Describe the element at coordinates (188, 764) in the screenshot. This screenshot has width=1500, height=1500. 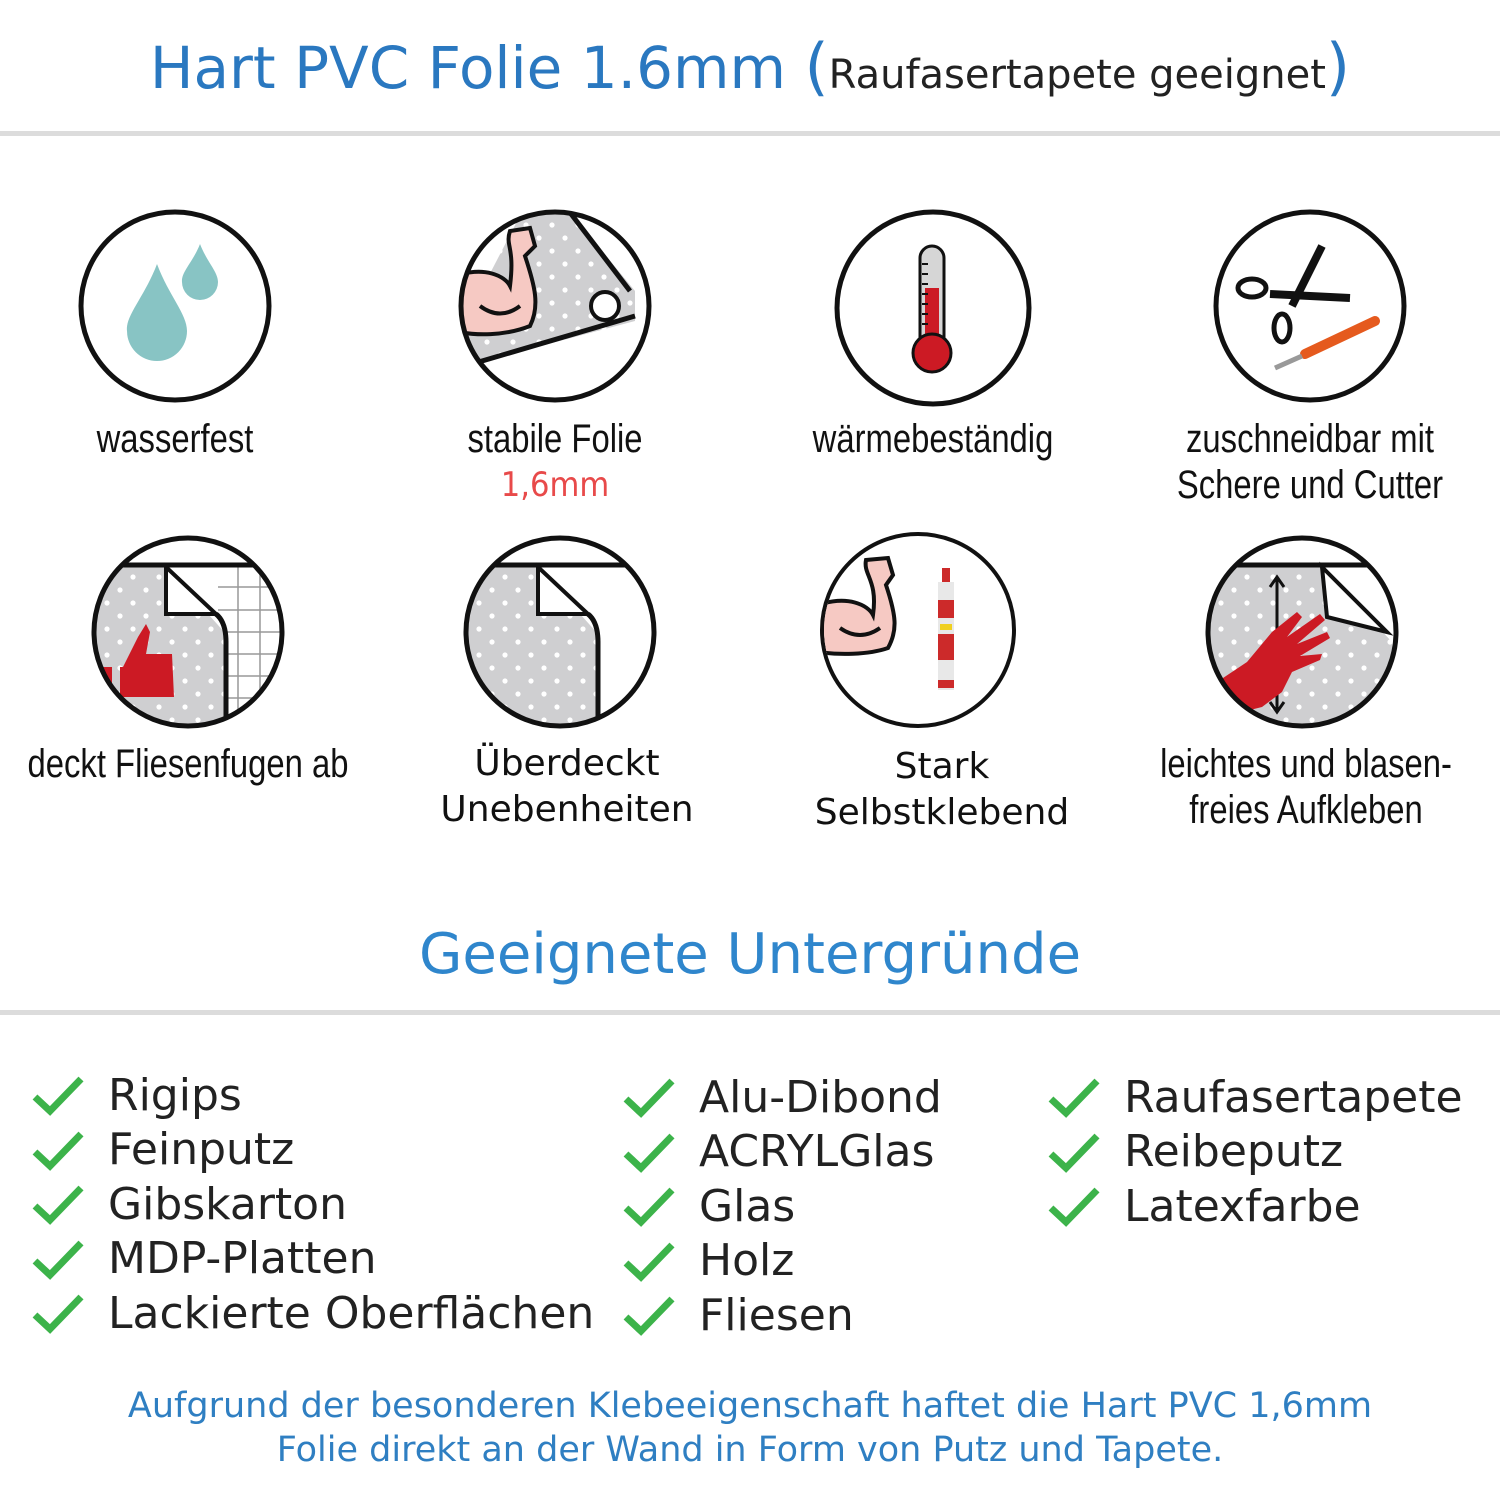
I see `feature-label-fliesenfugen: deckt Fliesenfugen ab` at that location.